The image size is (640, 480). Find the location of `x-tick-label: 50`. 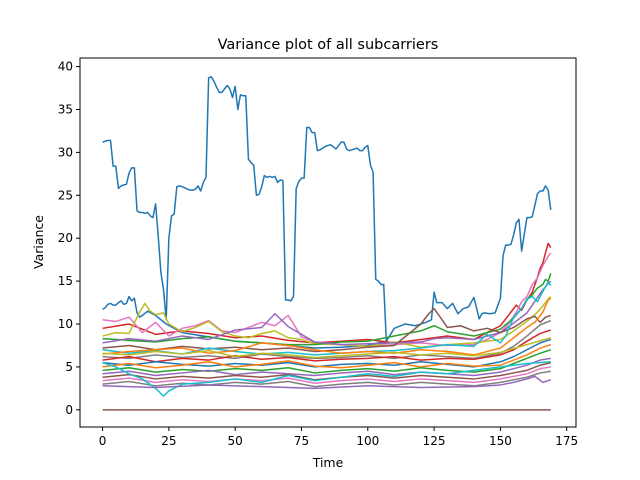

x-tick-label: 50 is located at coordinates (235, 441).